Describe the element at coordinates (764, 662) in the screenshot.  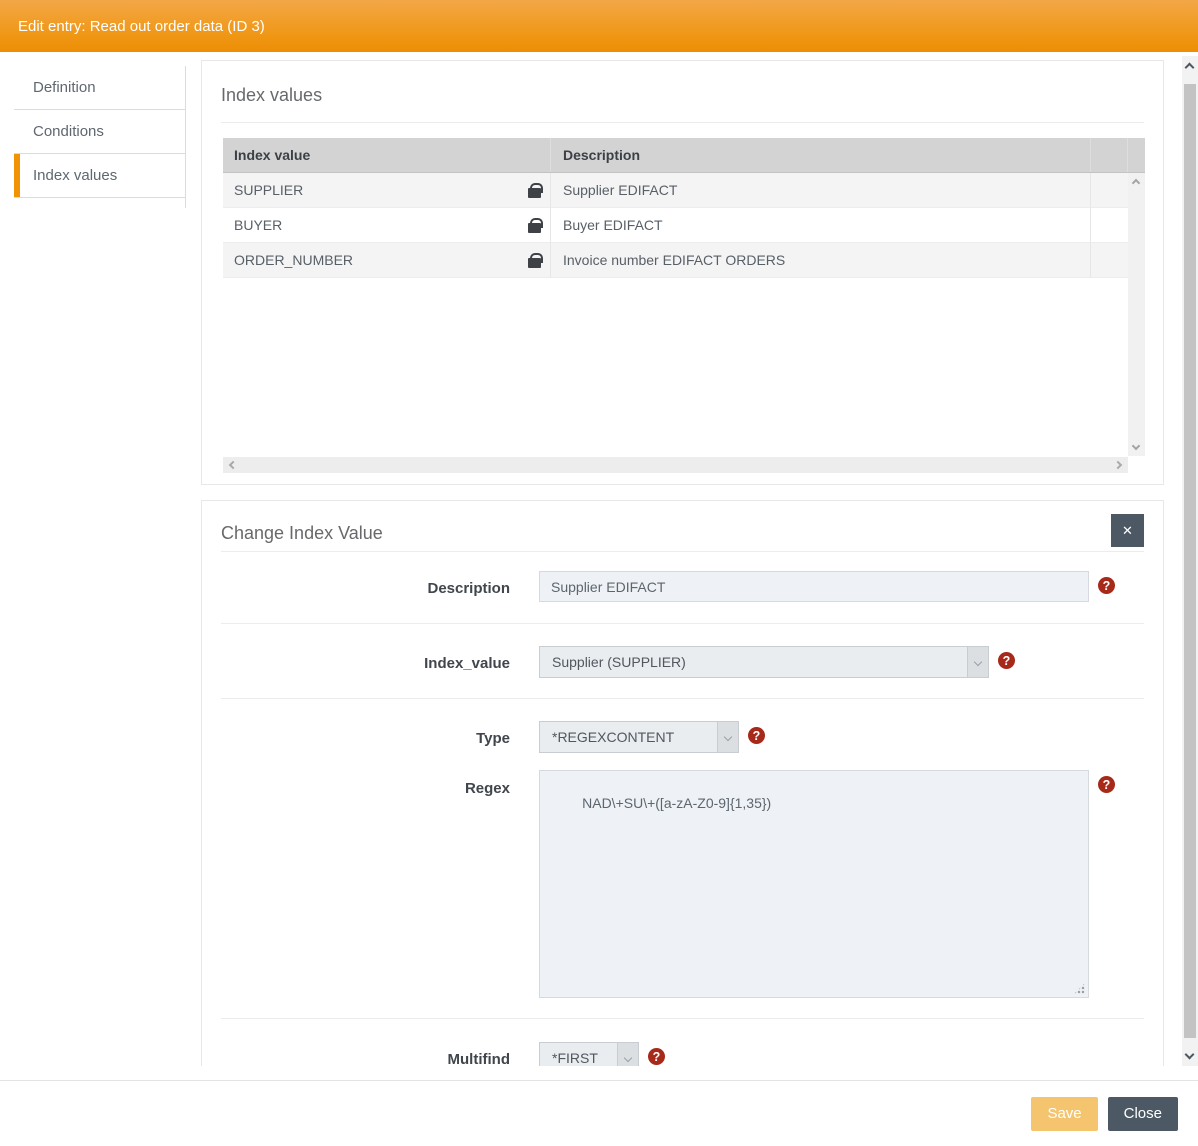
I see `index-value-select: Supplier (SUPPLIER)` at that location.